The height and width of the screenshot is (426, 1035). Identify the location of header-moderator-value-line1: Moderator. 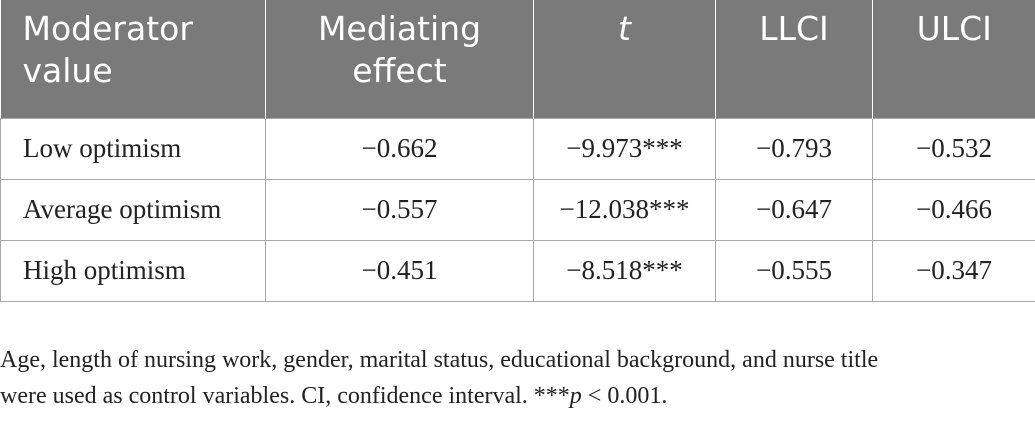
(107, 28).